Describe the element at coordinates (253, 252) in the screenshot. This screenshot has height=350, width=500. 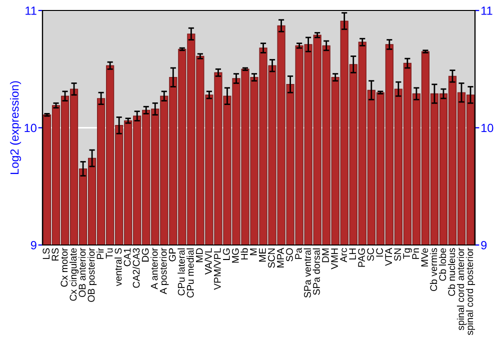
I see `x-tick-label: M` at that location.